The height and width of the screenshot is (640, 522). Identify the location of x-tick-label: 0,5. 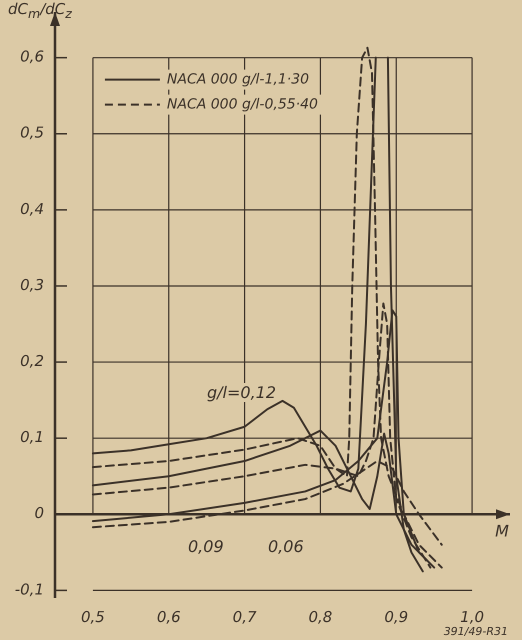
(92, 617).